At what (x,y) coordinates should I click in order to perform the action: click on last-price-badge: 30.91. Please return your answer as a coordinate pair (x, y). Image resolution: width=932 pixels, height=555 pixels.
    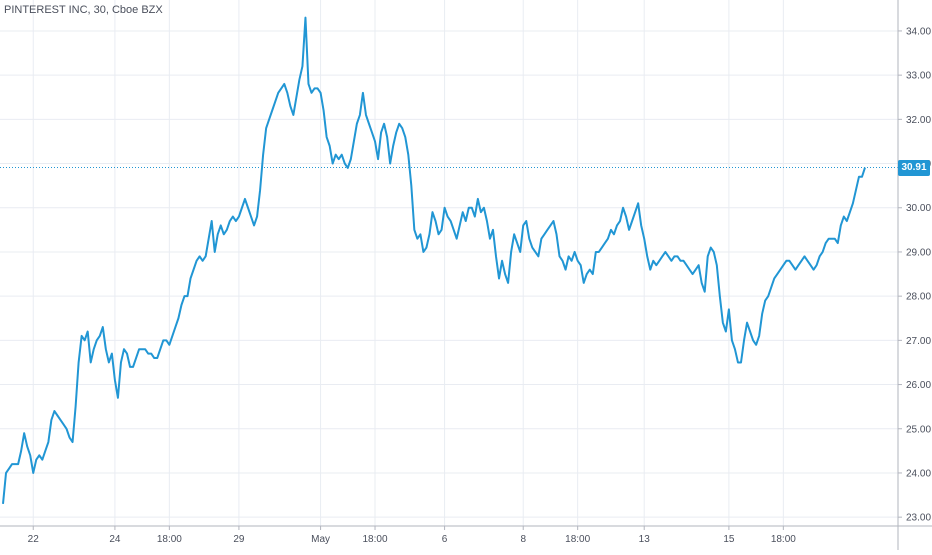
    Looking at the image, I should click on (914, 167).